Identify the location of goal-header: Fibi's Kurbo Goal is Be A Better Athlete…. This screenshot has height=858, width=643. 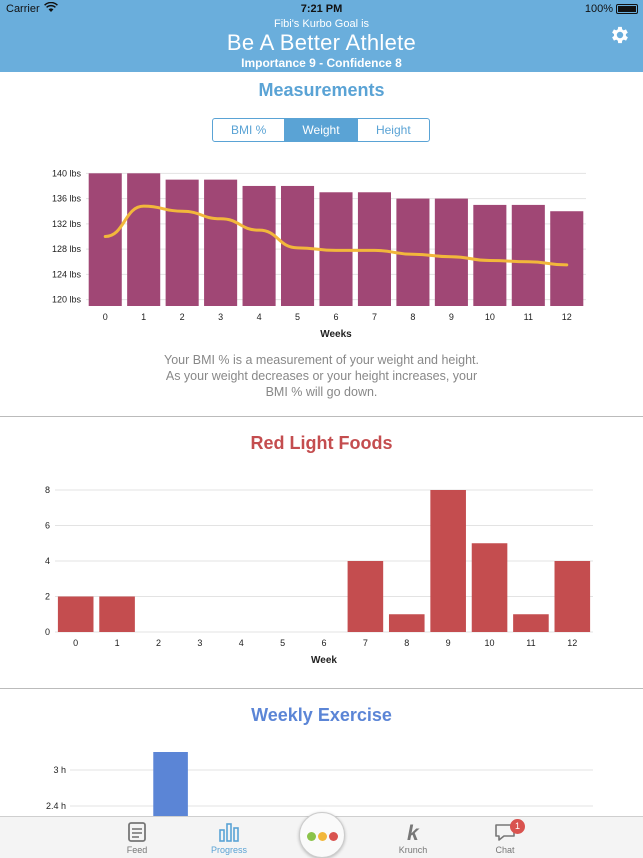
(321, 45).